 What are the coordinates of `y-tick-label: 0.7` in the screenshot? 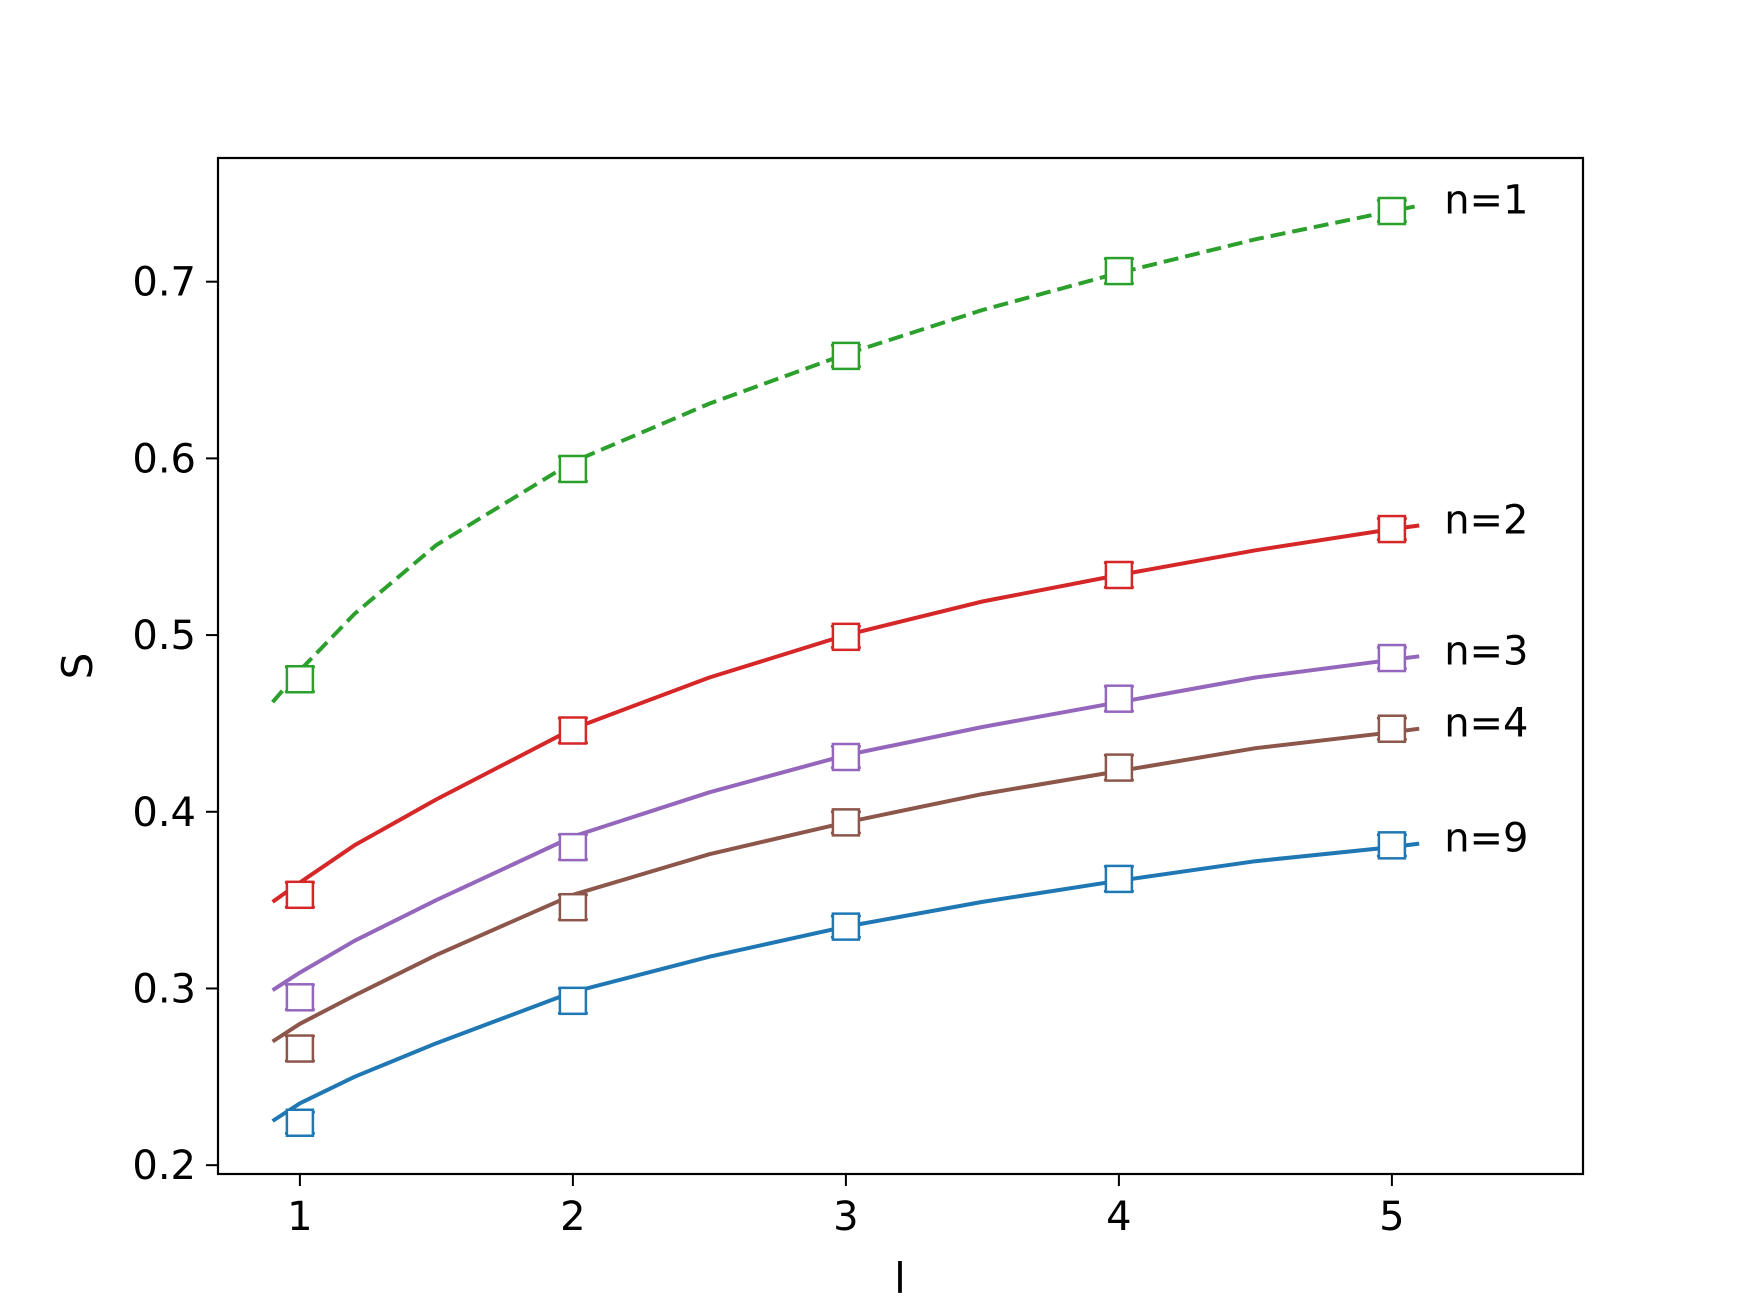 It's located at (164, 283).